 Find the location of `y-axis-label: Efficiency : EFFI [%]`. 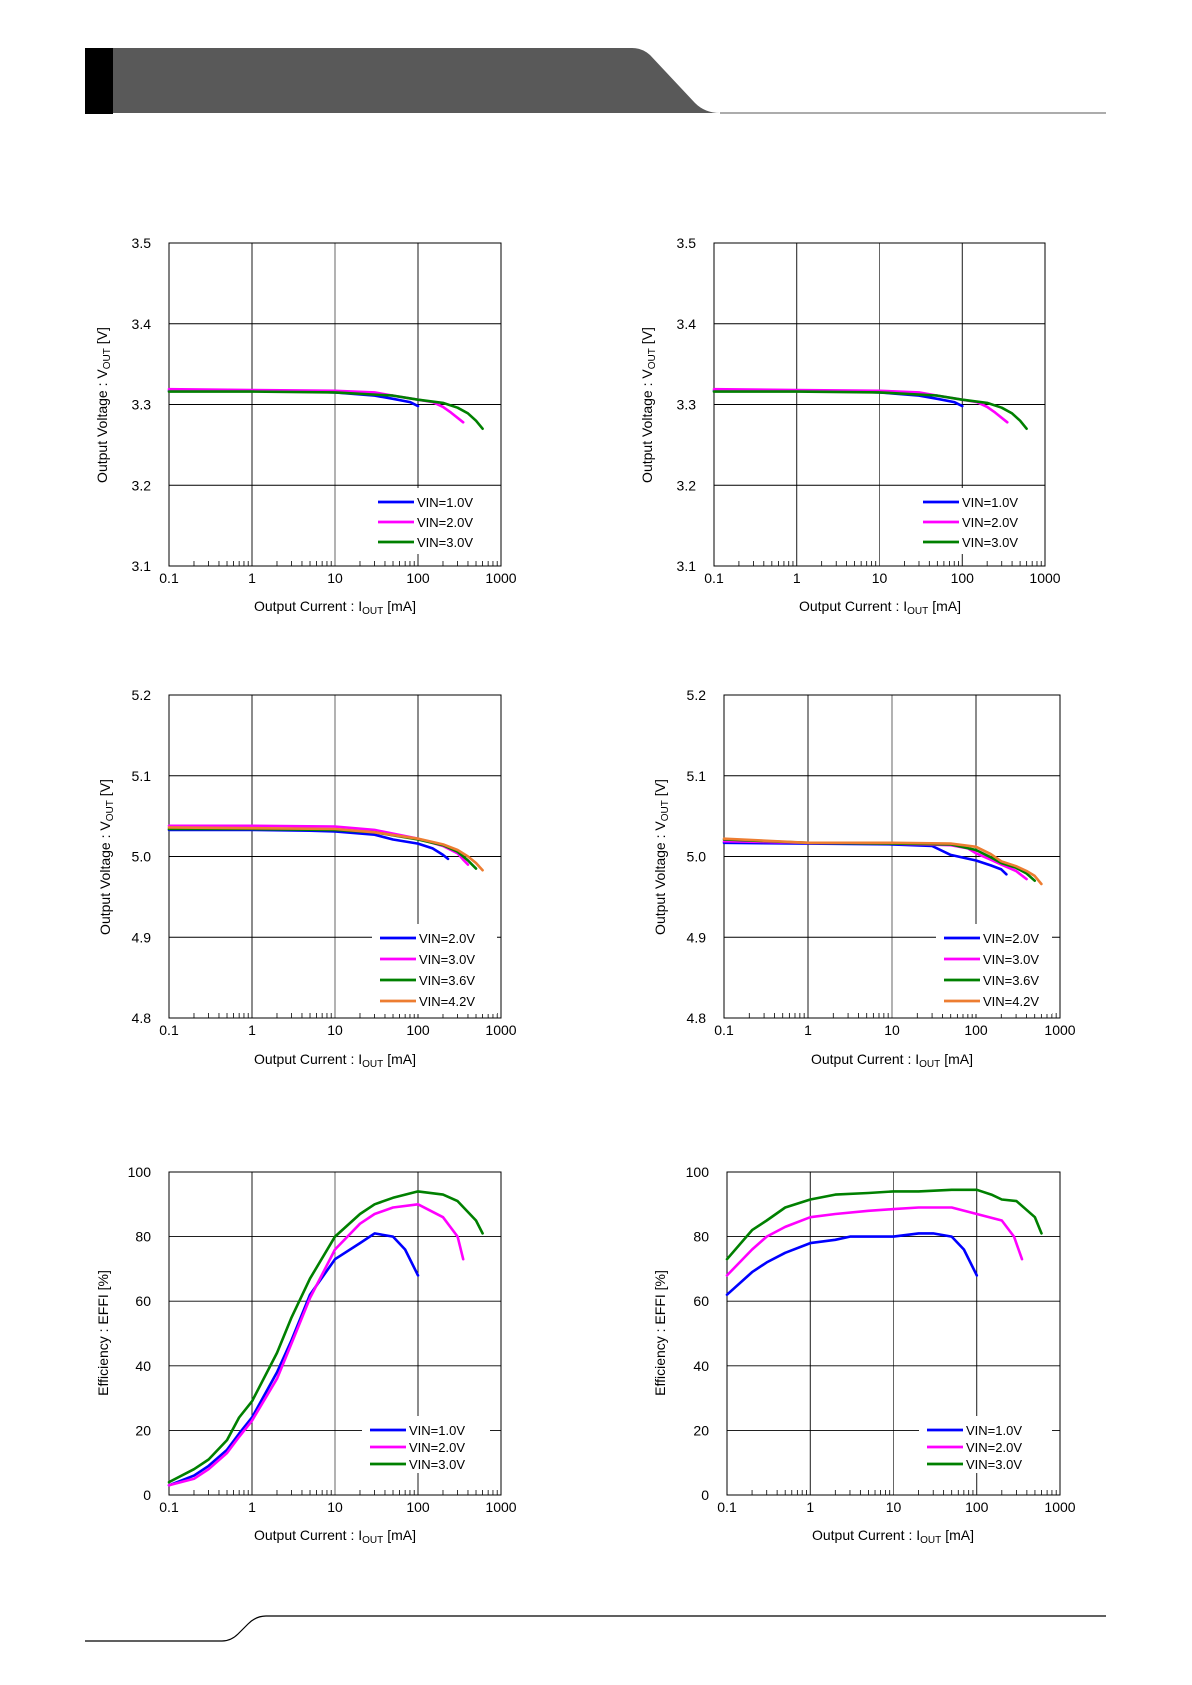

y-axis-label: Efficiency : EFFI [%] is located at coordinates (103, 1333).